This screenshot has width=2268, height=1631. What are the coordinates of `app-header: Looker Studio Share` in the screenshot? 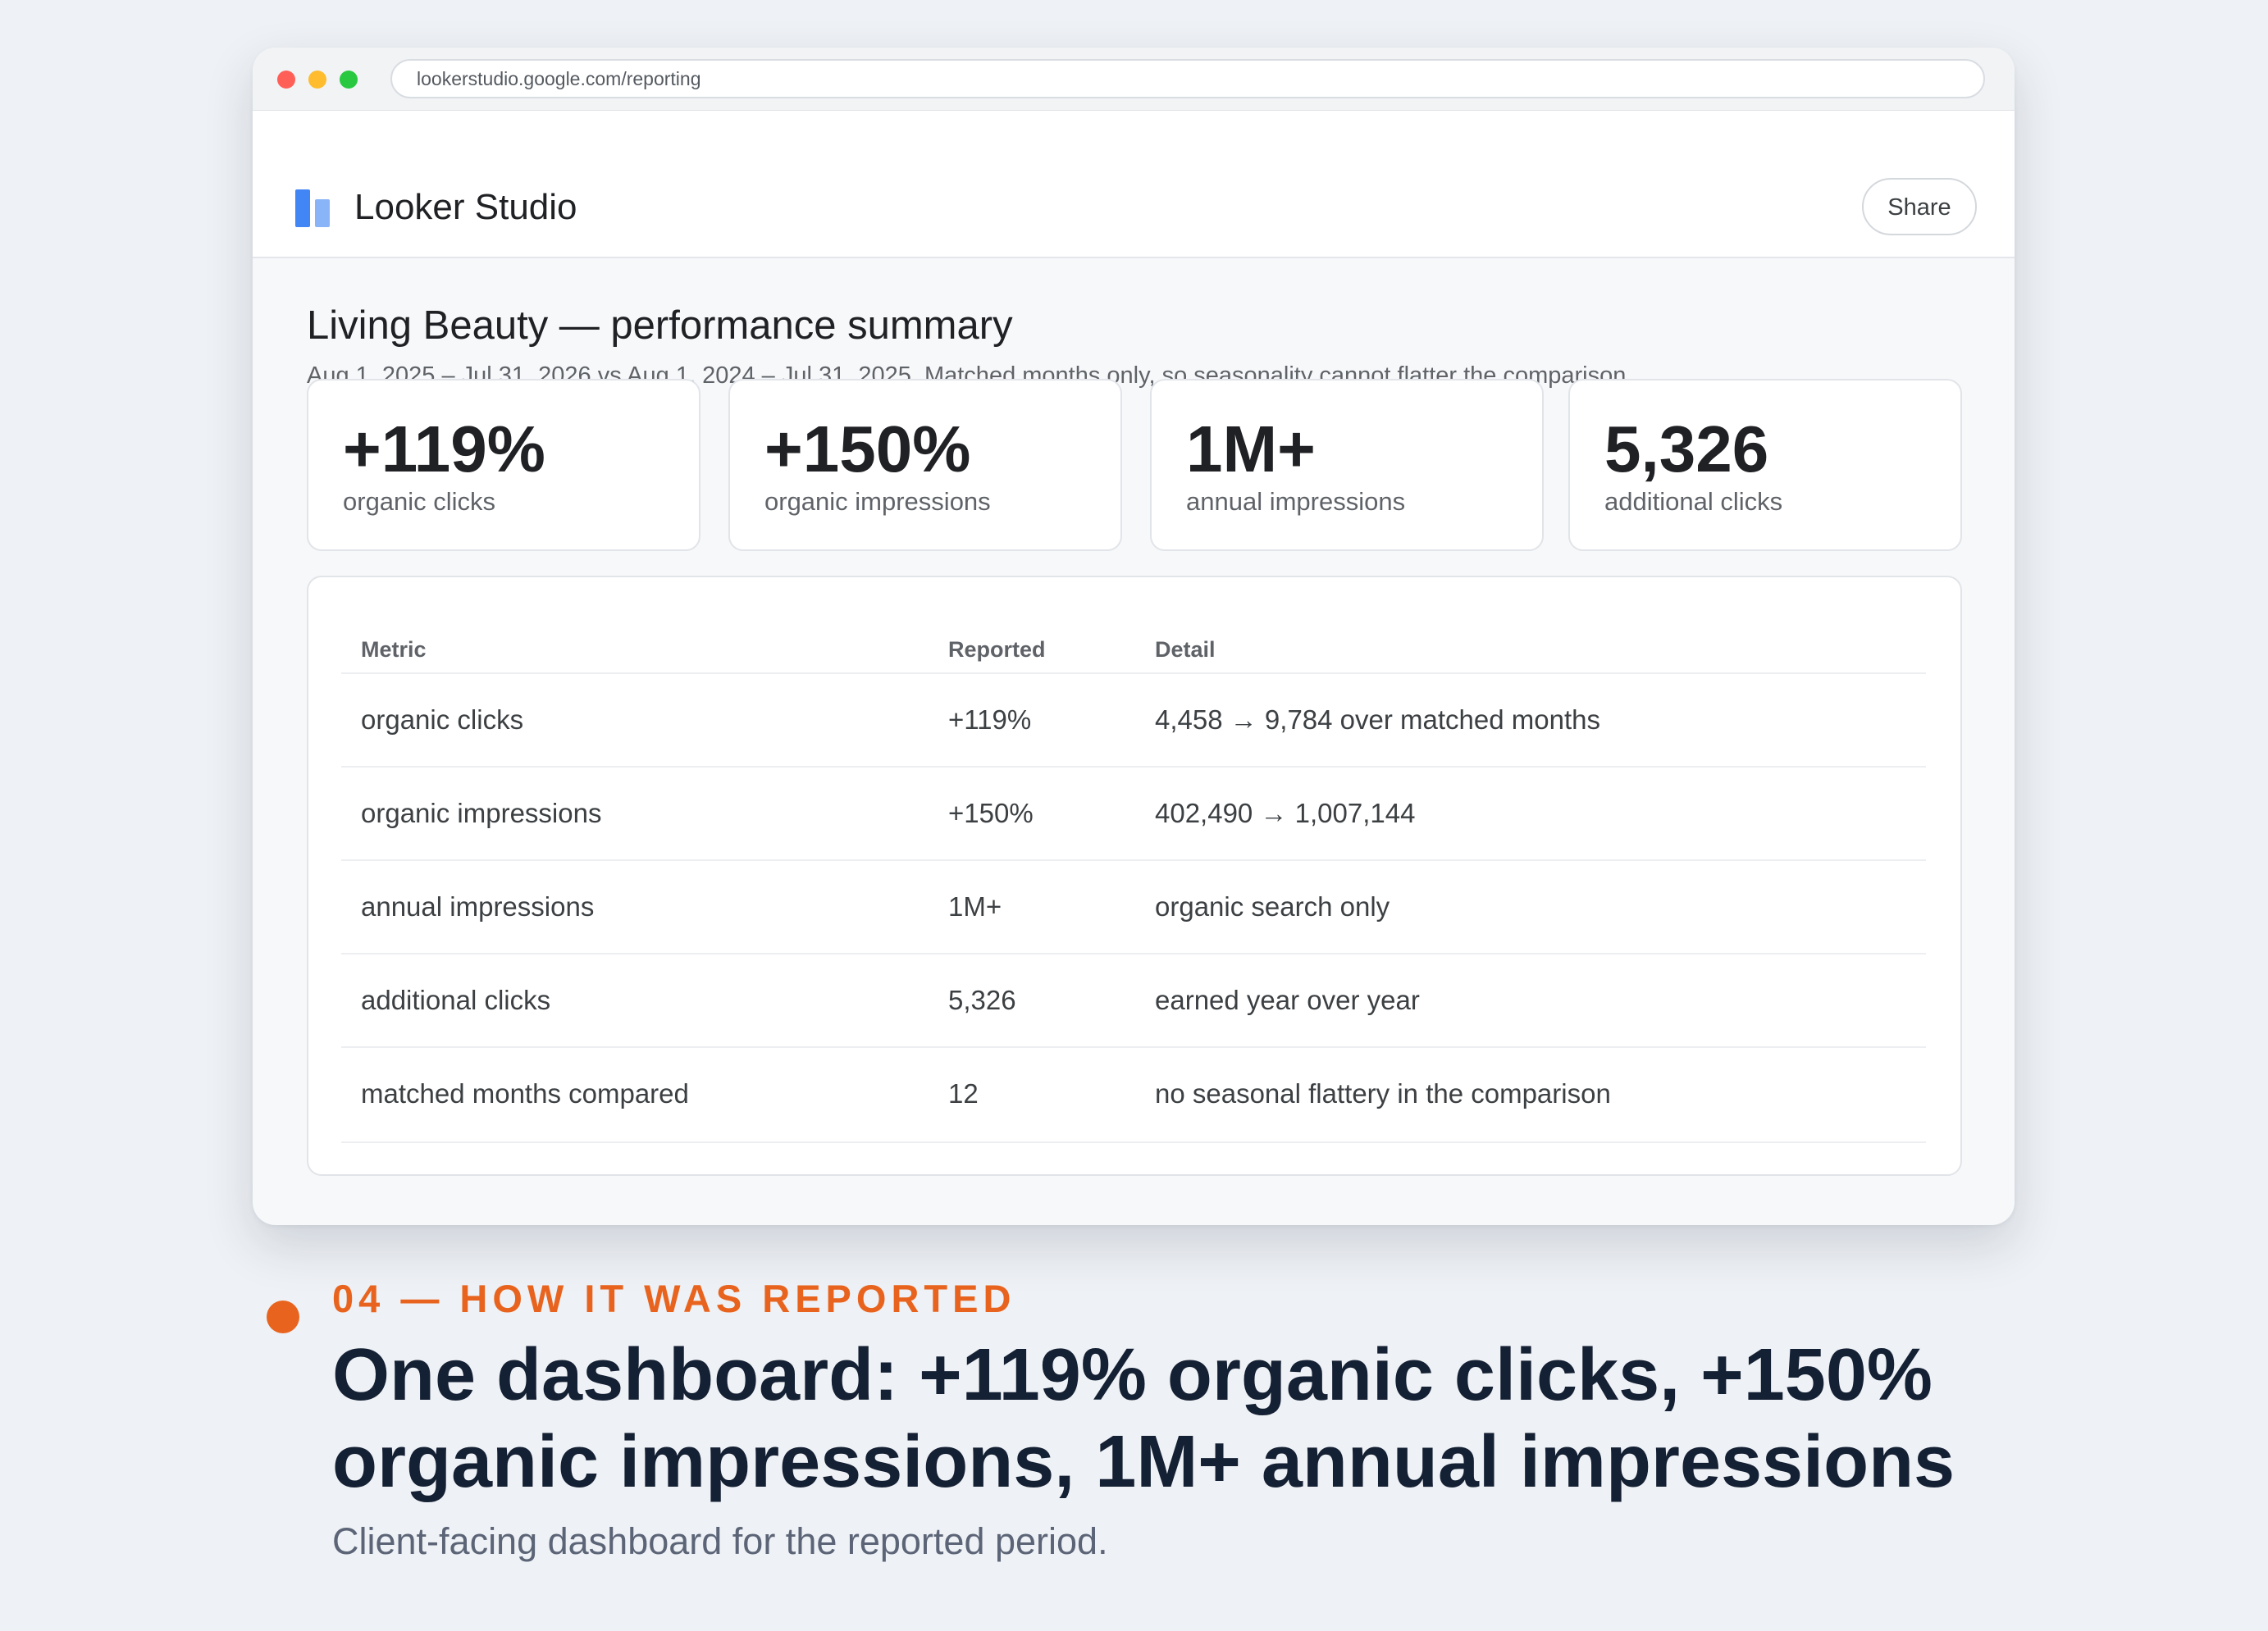 It's located at (1134, 184).